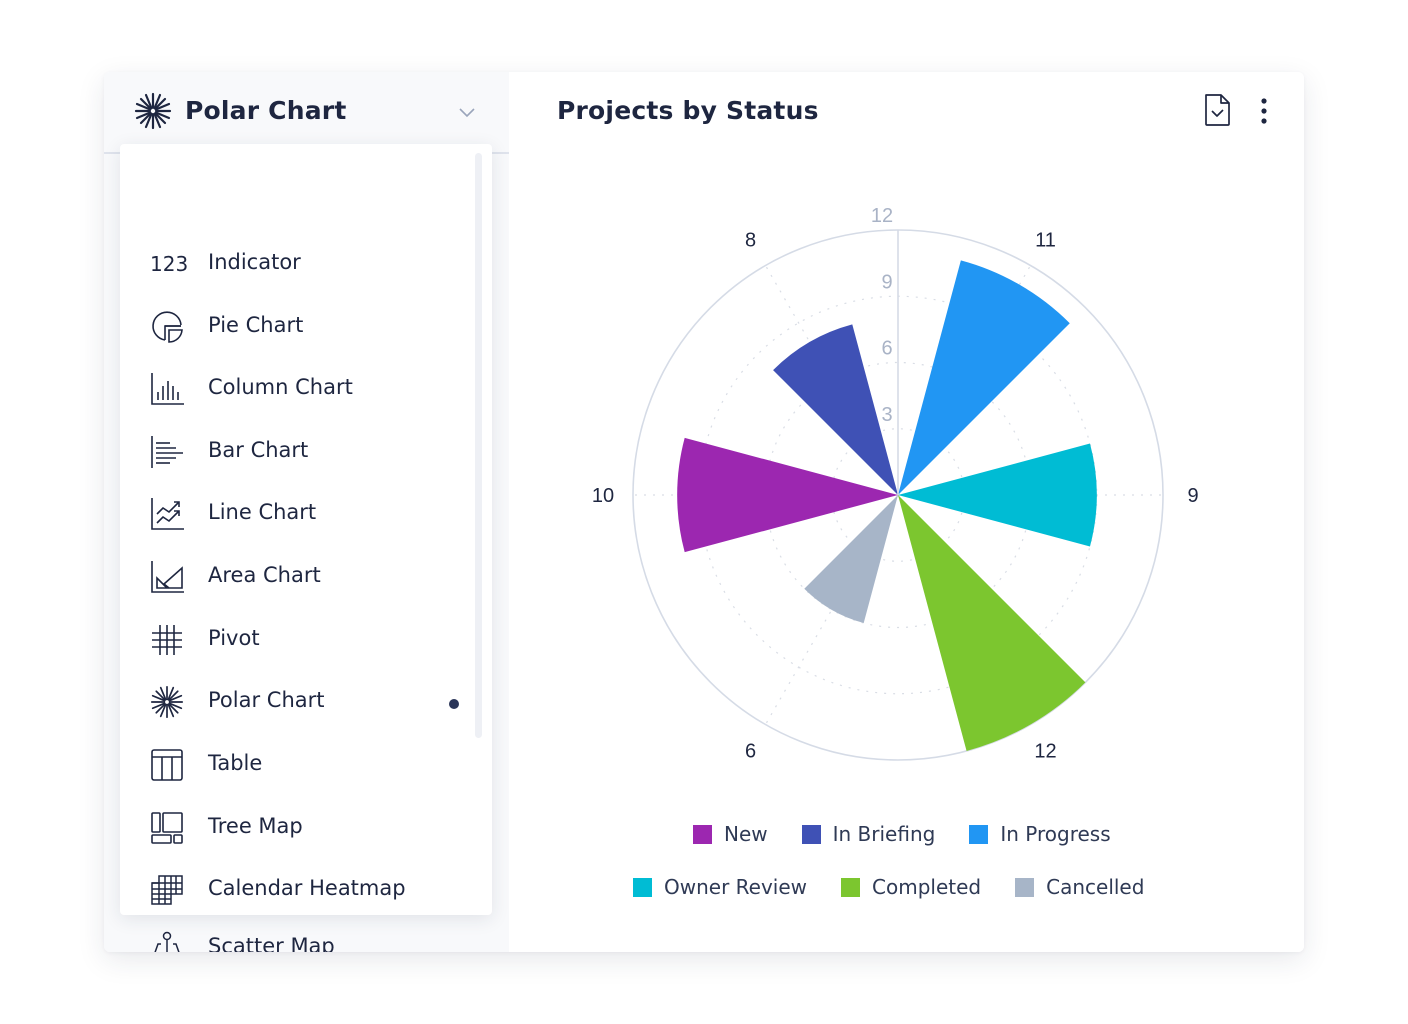 This screenshot has width=1408, height=1024. I want to click on indicator-icon: 123, so click(169, 264).